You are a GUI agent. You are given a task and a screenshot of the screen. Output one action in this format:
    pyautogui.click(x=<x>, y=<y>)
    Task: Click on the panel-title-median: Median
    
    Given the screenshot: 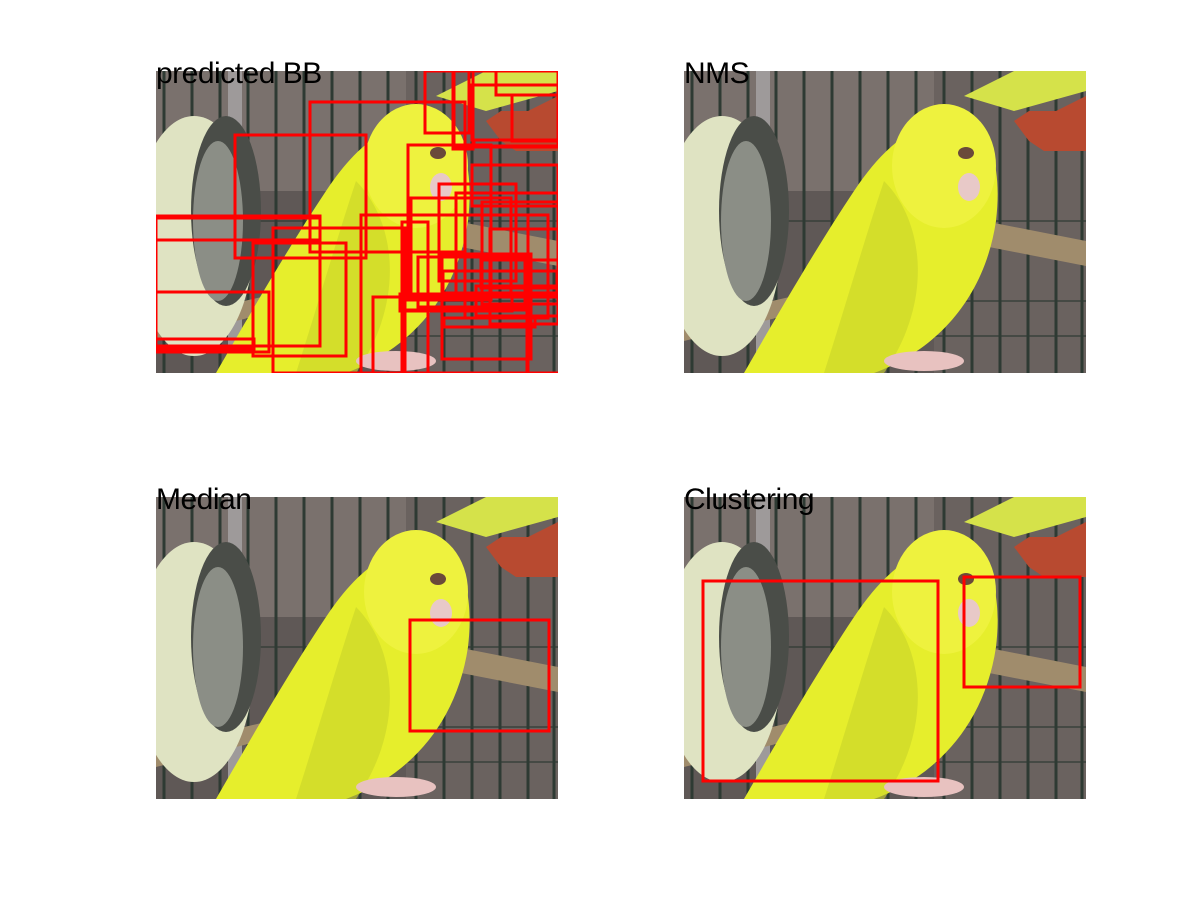 What is the action you would take?
    pyautogui.click(x=204, y=499)
    